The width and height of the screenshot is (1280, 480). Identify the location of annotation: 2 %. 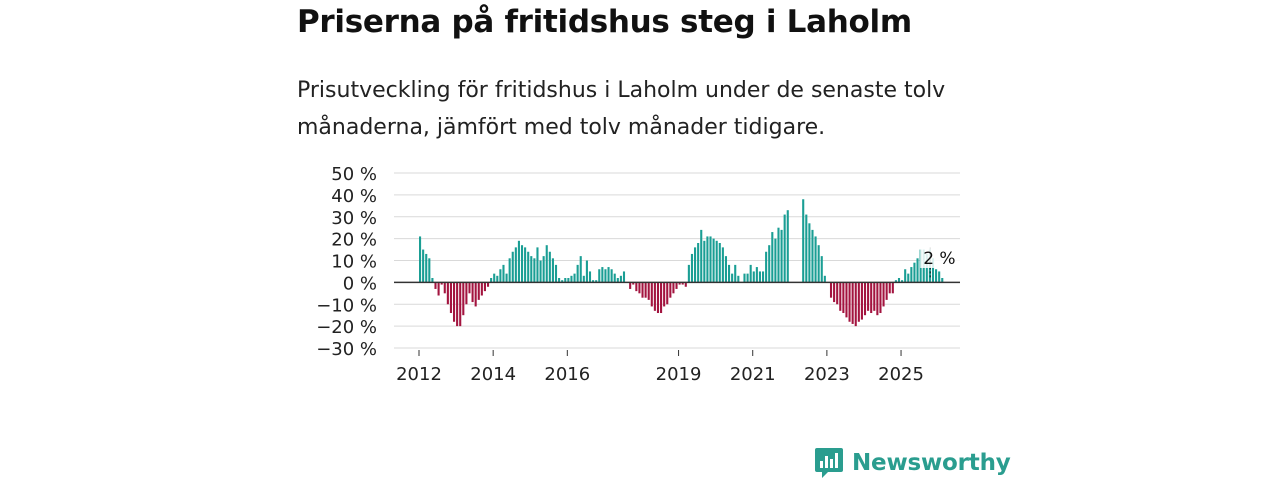
(942, 262).